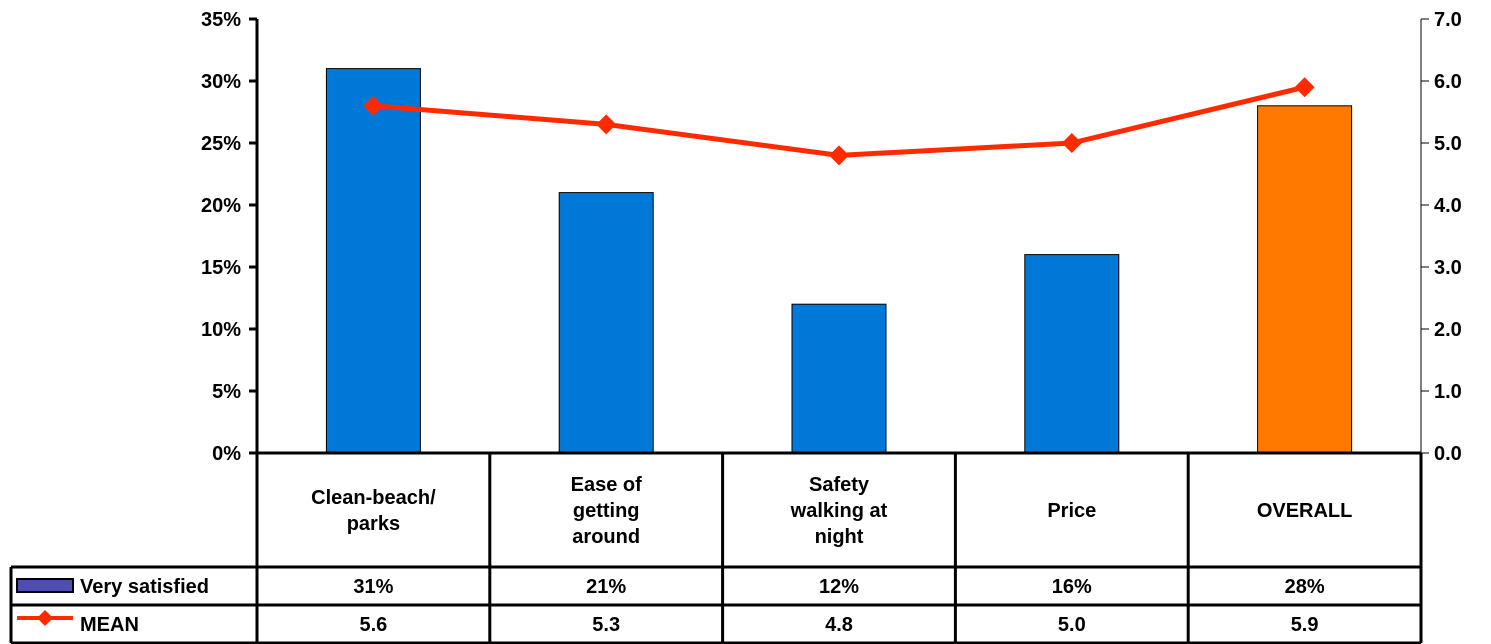  I want to click on left-axis-tick-label: 25%, so click(221, 144).